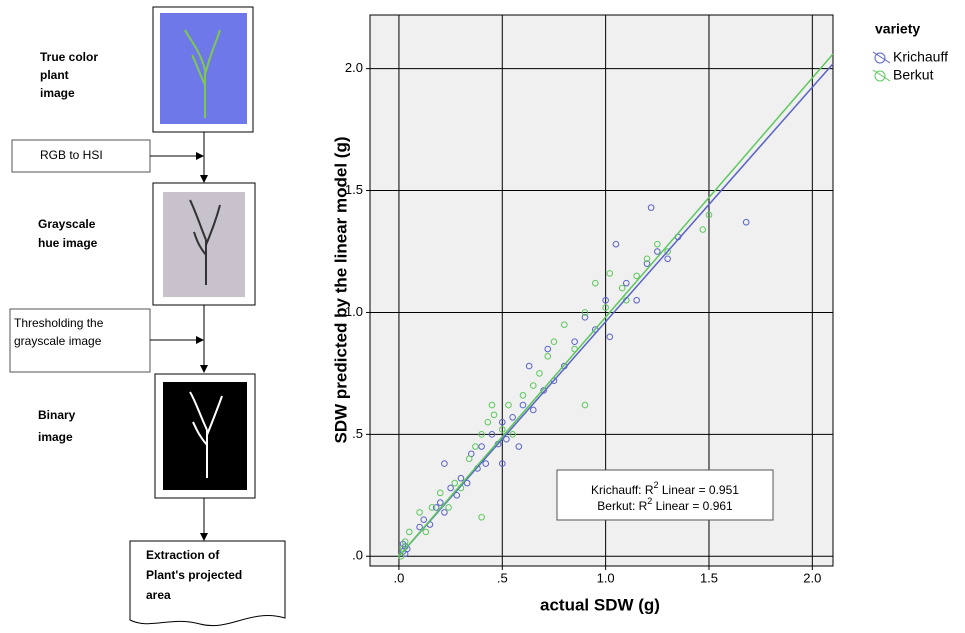 The height and width of the screenshot is (633, 965). I want to click on annotation: Krichauff: R2 Linear = 0.951, so click(665, 488).